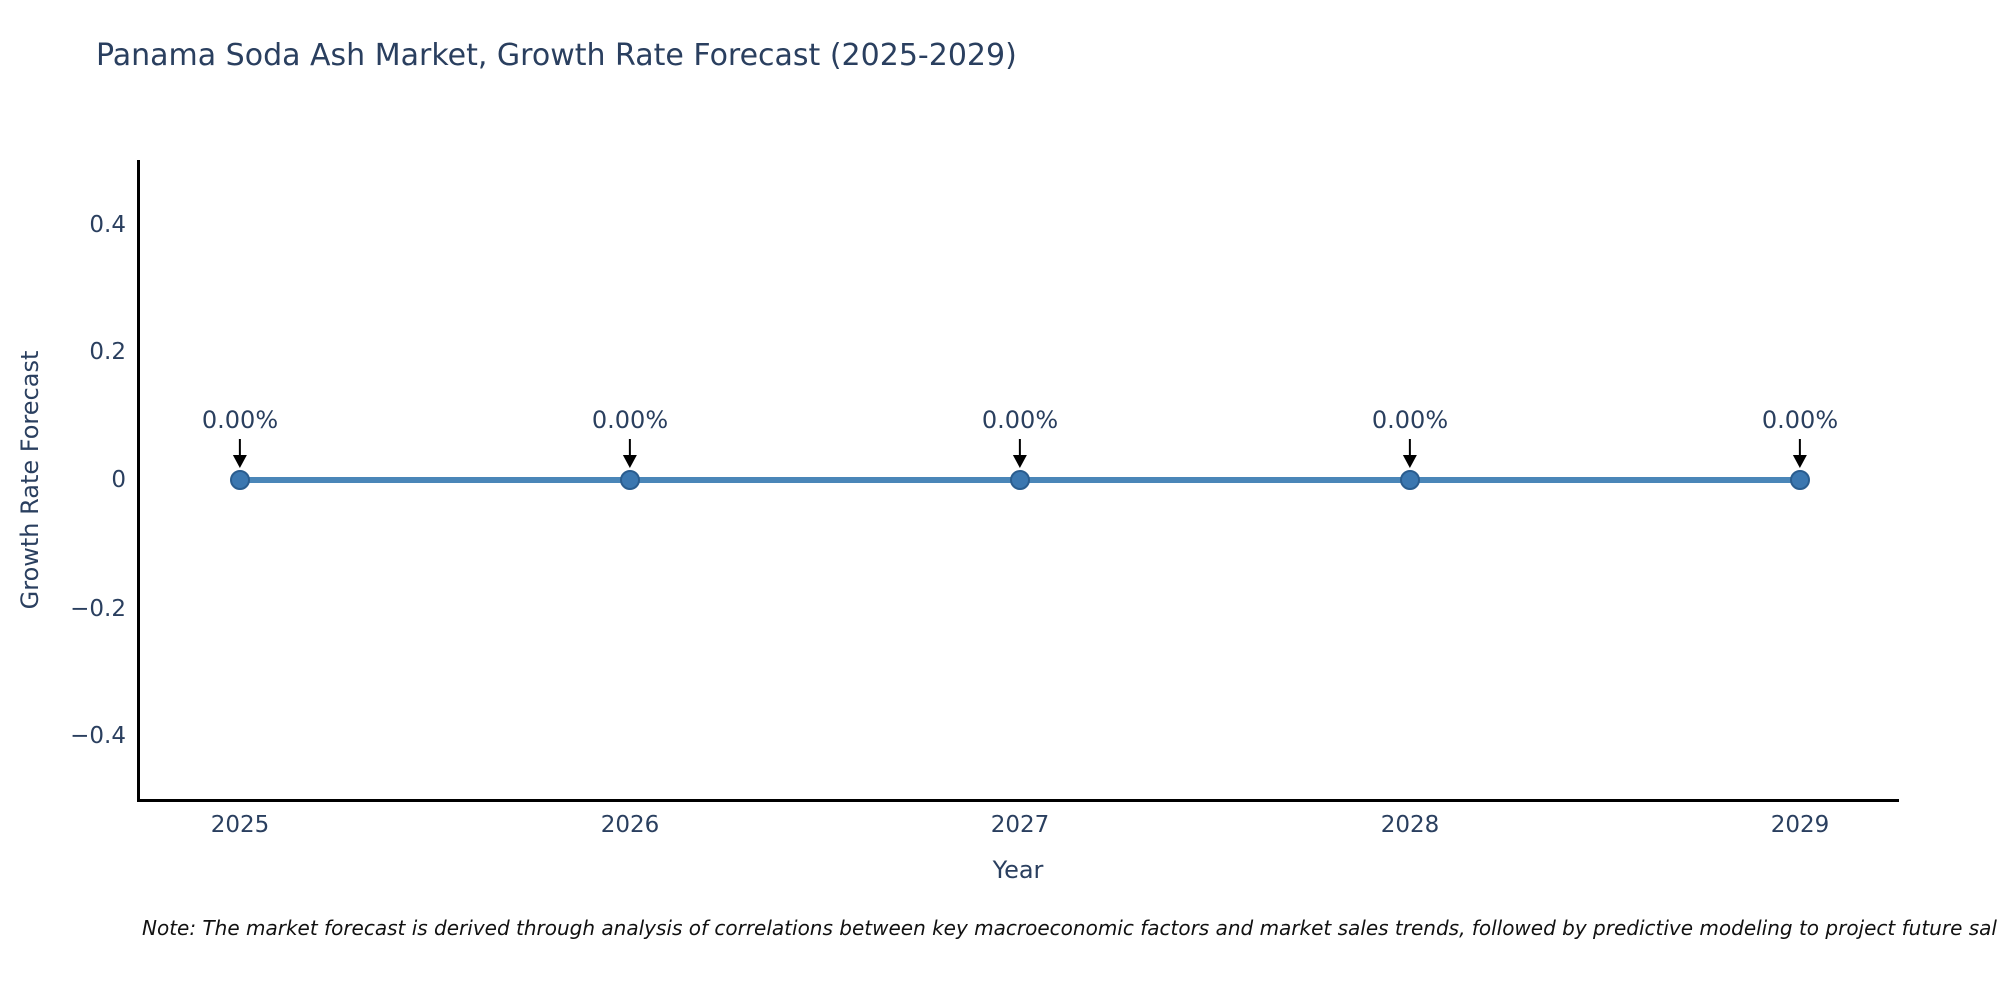 Image resolution: width=2000 pixels, height=1000 pixels. I want to click on x-tick-label: 2028, so click(1410, 825).